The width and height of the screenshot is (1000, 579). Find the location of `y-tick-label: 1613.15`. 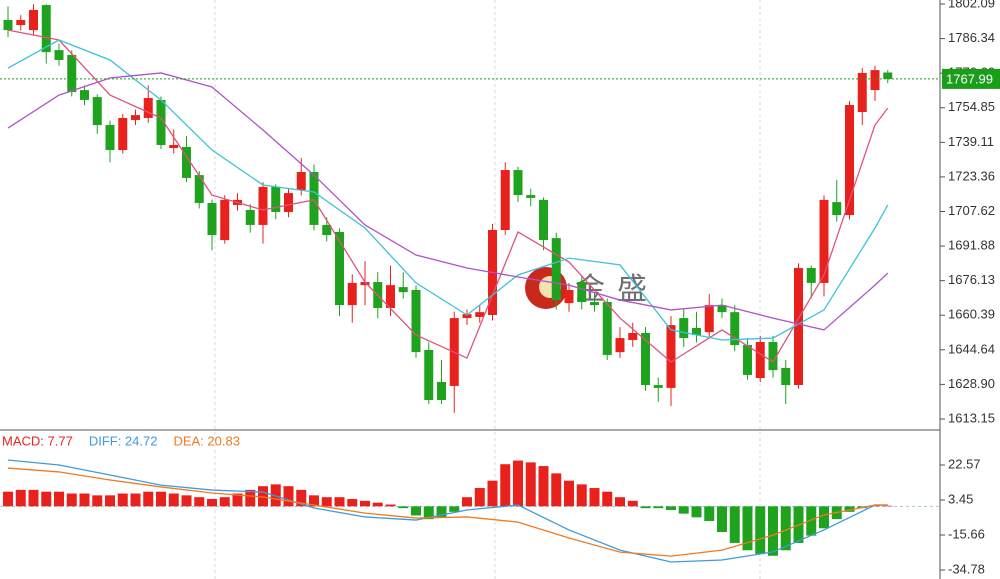

y-tick-label: 1613.15 is located at coordinates (971, 417).